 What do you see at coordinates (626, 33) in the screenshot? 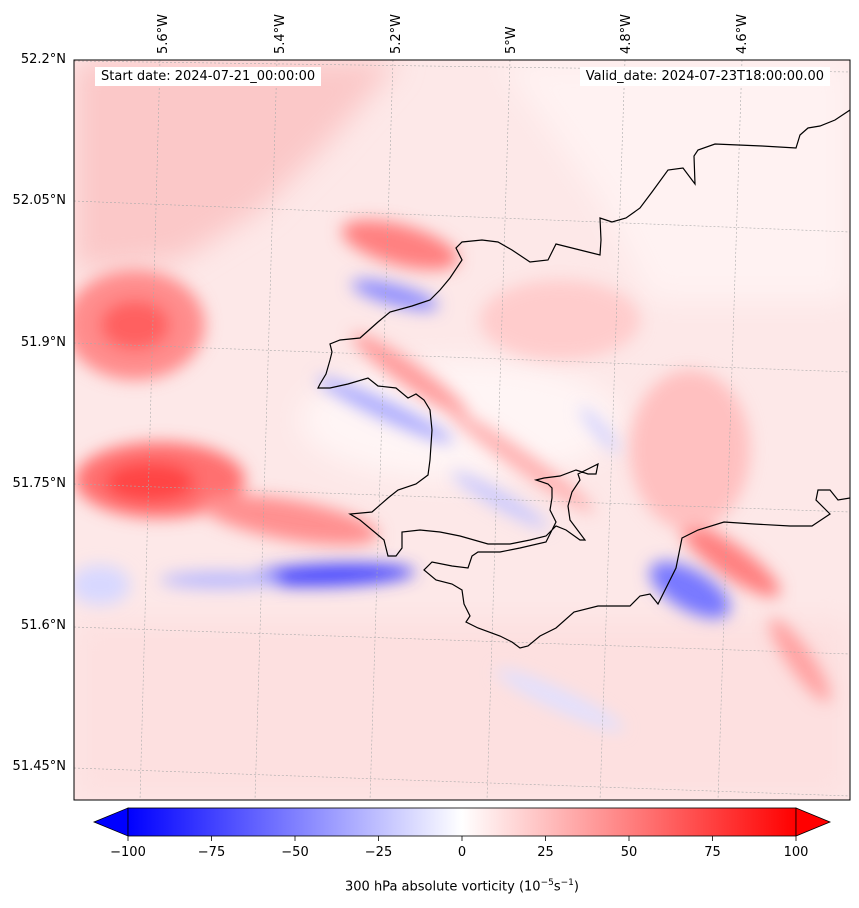
I see `lon-label: 4.8°W` at bounding box center [626, 33].